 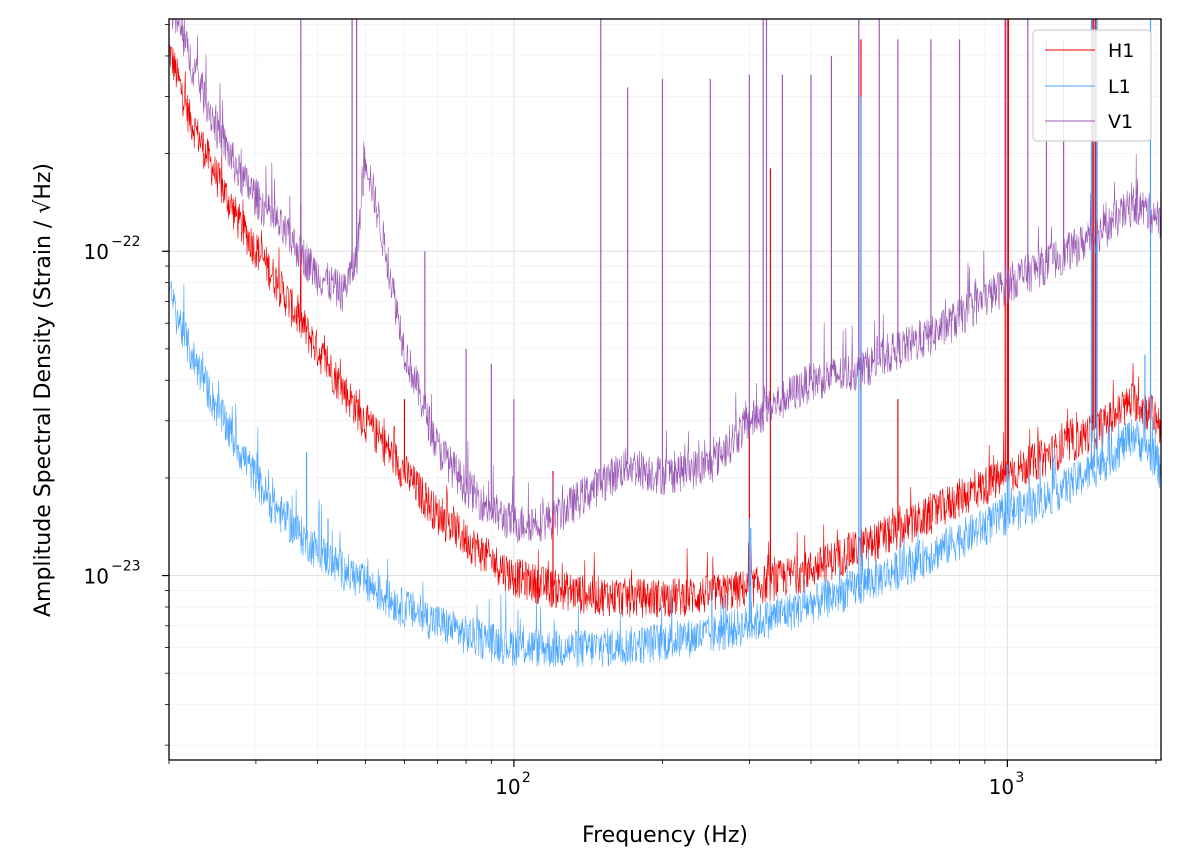 What do you see at coordinates (126, 242) in the screenshot?
I see `y-tick-label-exponent: −22` at bounding box center [126, 242].